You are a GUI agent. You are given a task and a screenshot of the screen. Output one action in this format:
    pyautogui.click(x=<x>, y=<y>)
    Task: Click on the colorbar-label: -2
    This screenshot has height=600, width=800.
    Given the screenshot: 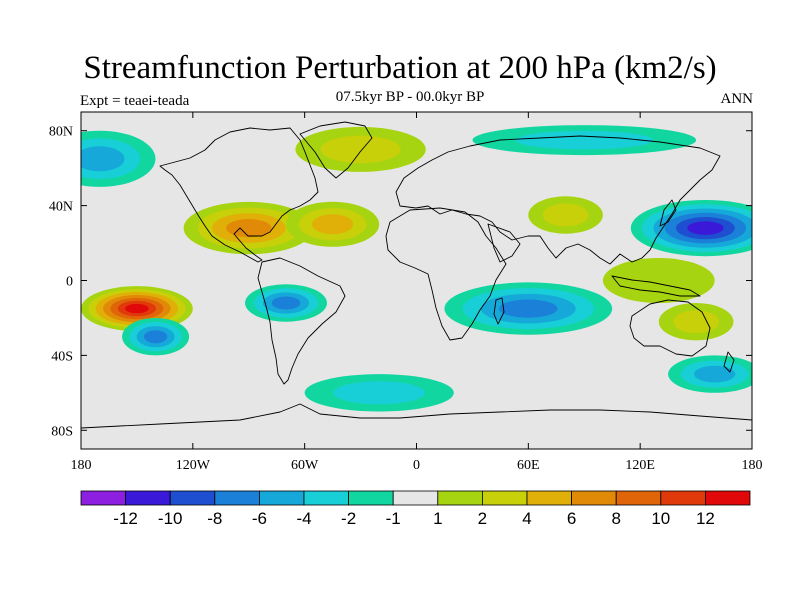 What is the action you would take?
    pyautogui.click(x=348, y=518)
    